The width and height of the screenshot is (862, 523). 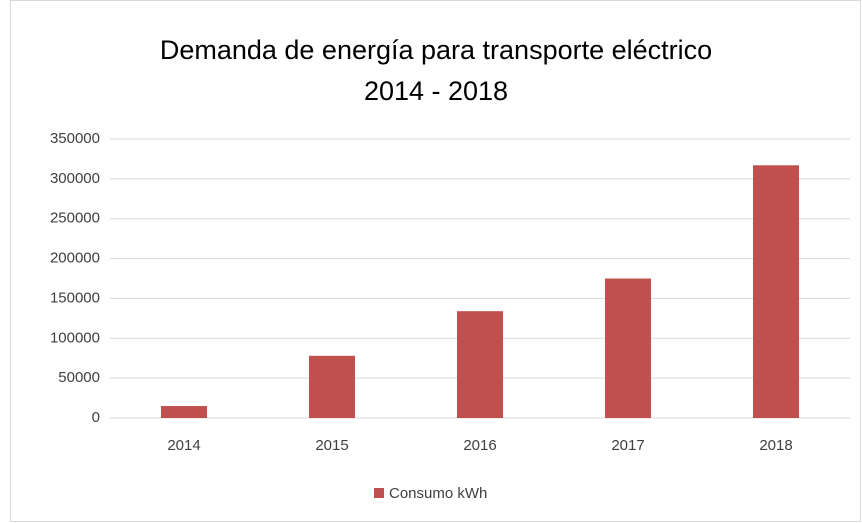 What do you see at coordinates (75, 337) in the screenshot?
I see `y-tick-label: 100000` at bounding box center [75, 337].